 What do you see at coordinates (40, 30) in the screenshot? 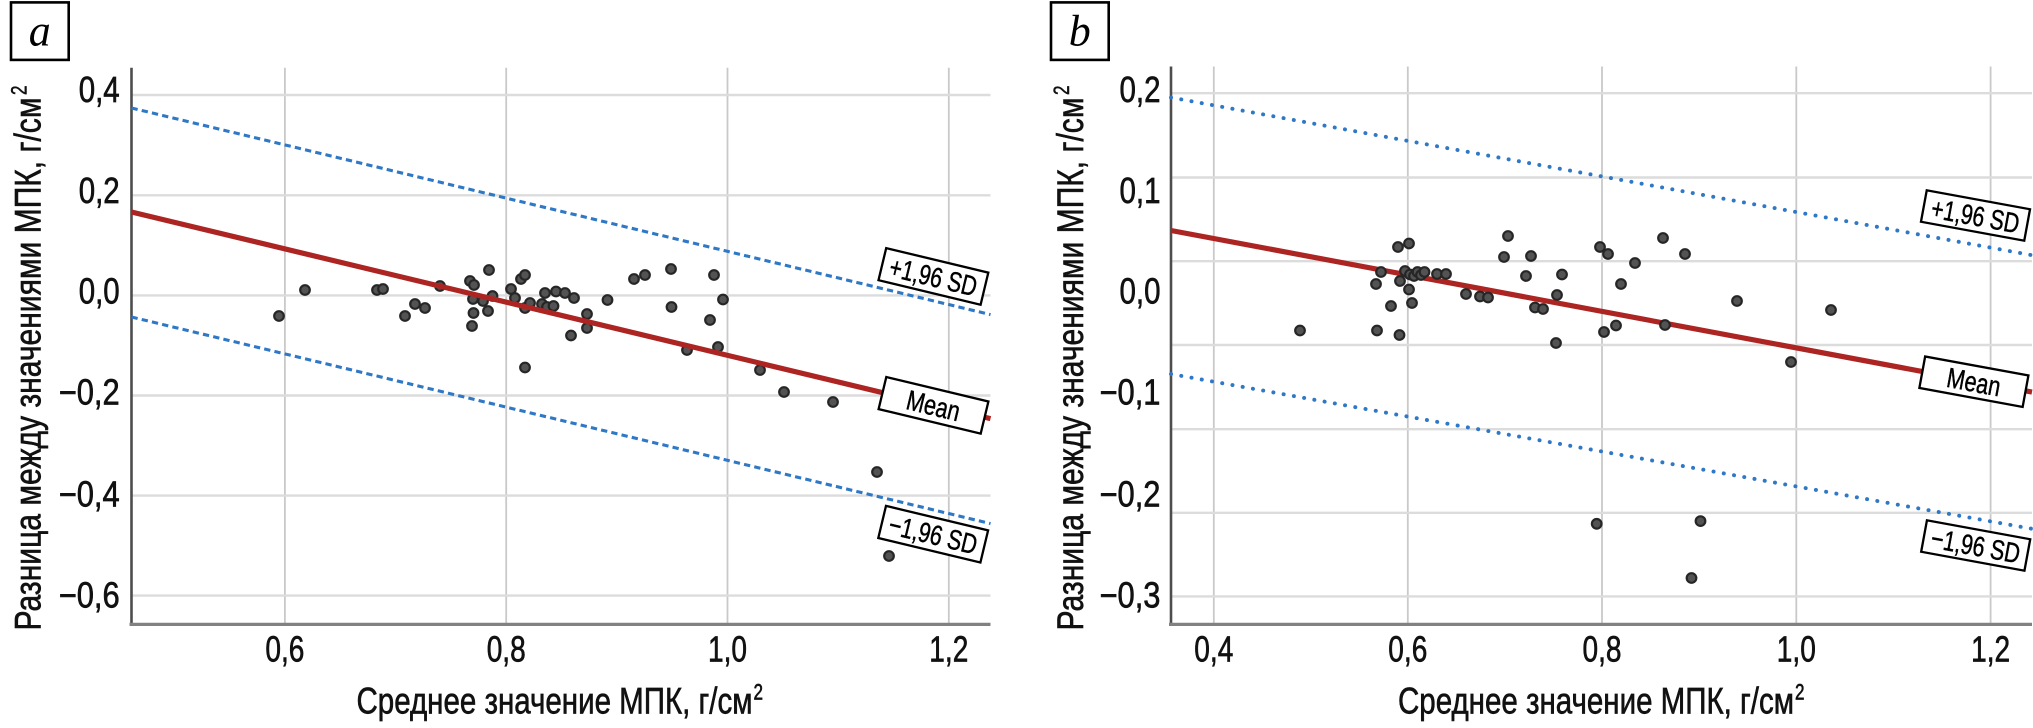
I see `svg-text: a` at bounding box center [40, 30].